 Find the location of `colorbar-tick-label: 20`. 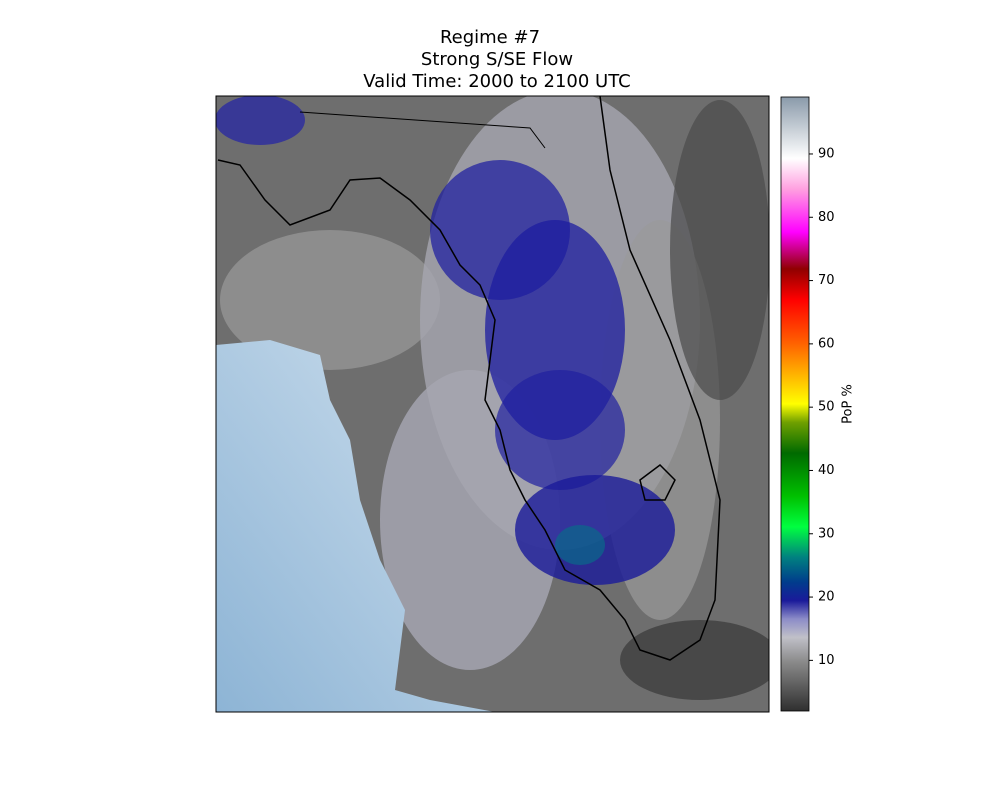

colorbar-tick-label: 20 is located at coordinates (826, 597).